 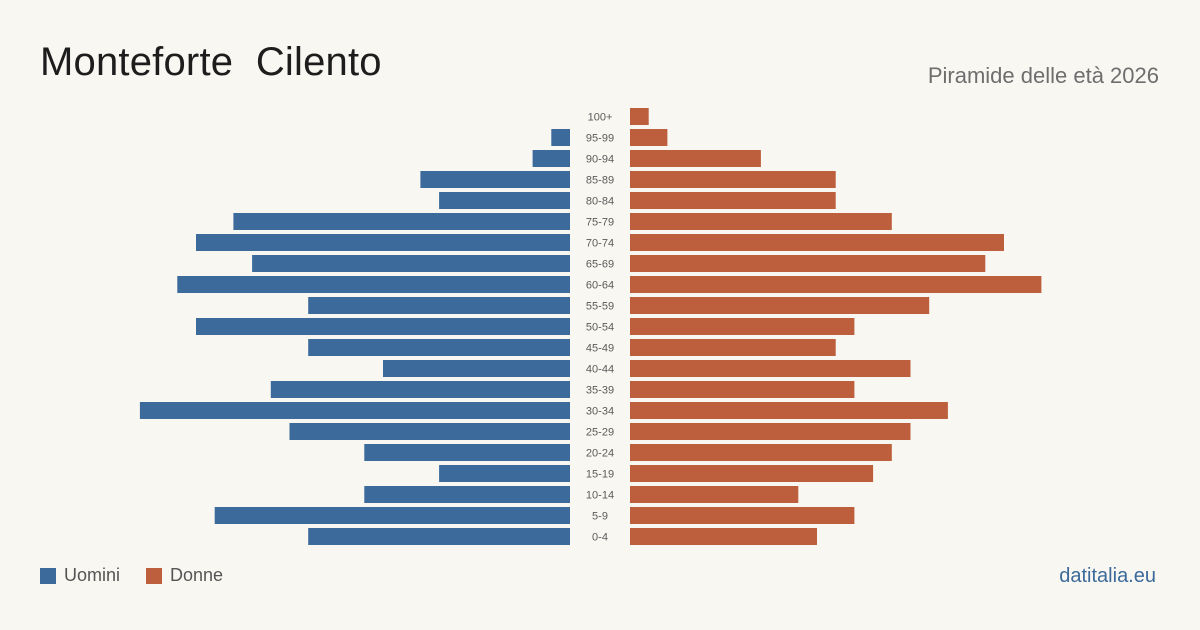 What do you see at coordinates (600, 181) in the screenshot?
I see `age-label-85-89: 85-89` at bounding box center [600, 181].